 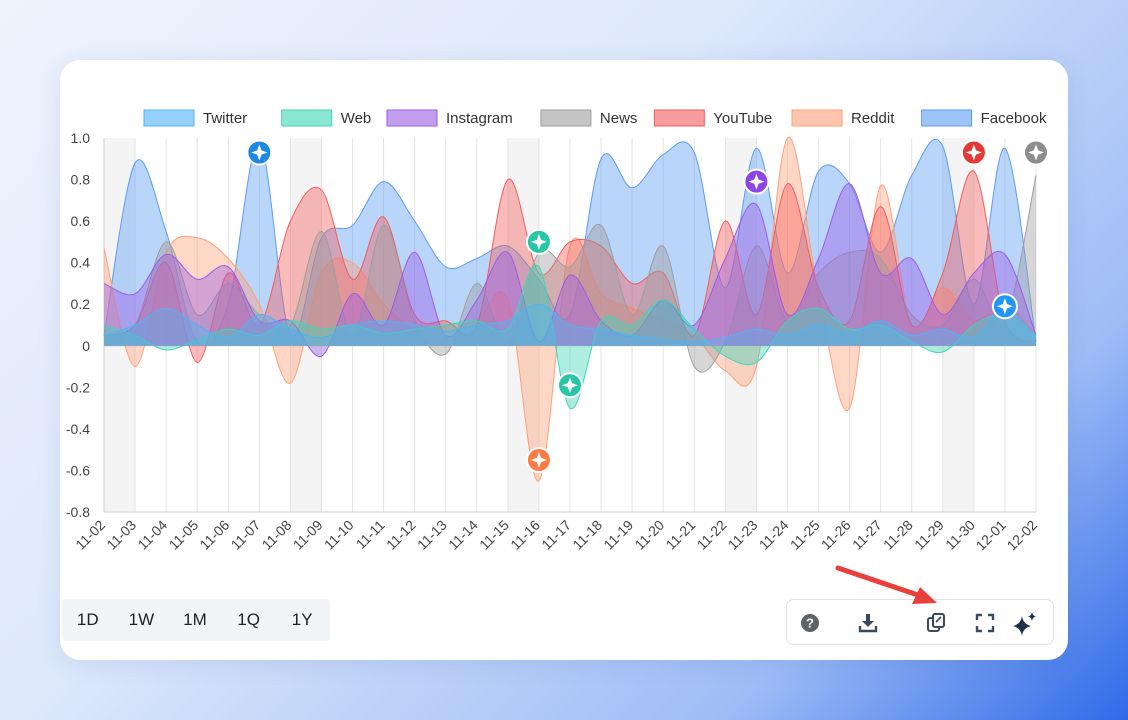 What do you see at coordinates (78, 387) in the screenshot?
I see `y-tick-label: -0.2` at bounding box center [78, 387].